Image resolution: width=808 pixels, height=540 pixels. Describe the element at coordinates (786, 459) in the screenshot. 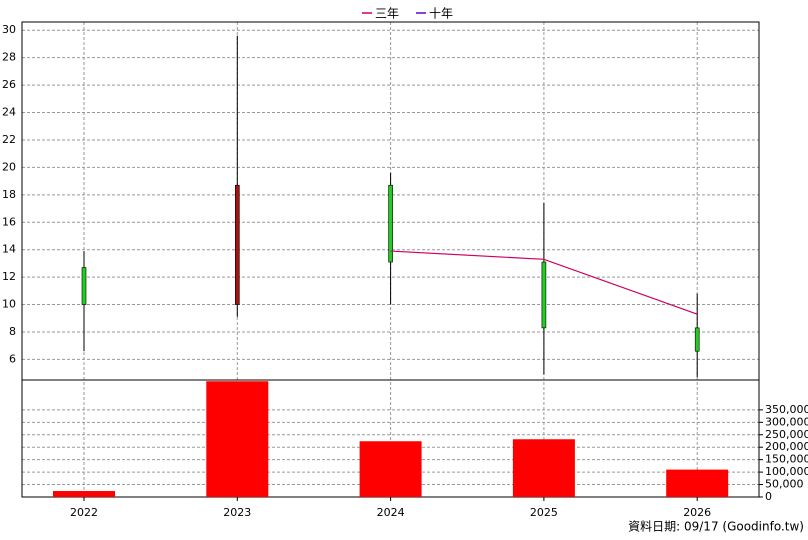

I see `volume-tick-label: 150,000` at that location.